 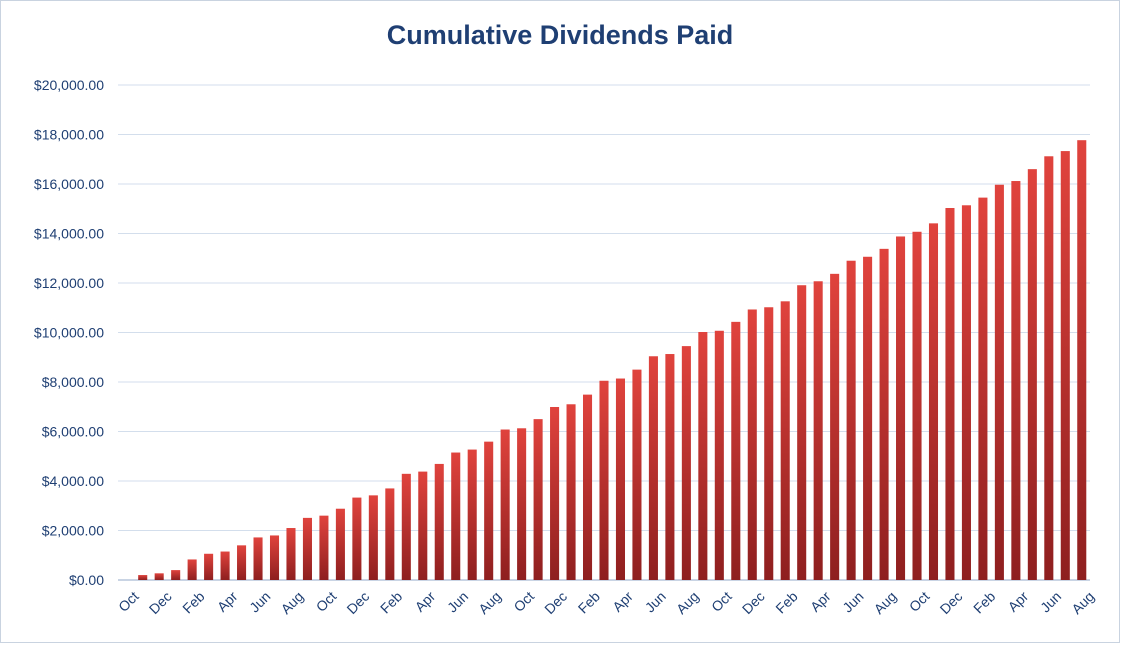 I want to click on y-tick-label: $16,000.00, so click(x=69, y=184).